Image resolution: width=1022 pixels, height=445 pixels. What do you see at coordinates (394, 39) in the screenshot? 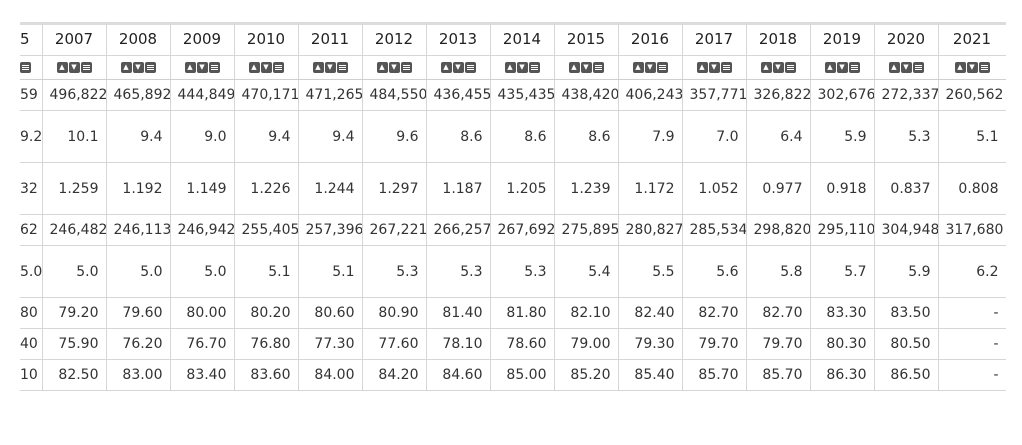
I see `column-header-2012: 2012` at bounding box center [394, 39].